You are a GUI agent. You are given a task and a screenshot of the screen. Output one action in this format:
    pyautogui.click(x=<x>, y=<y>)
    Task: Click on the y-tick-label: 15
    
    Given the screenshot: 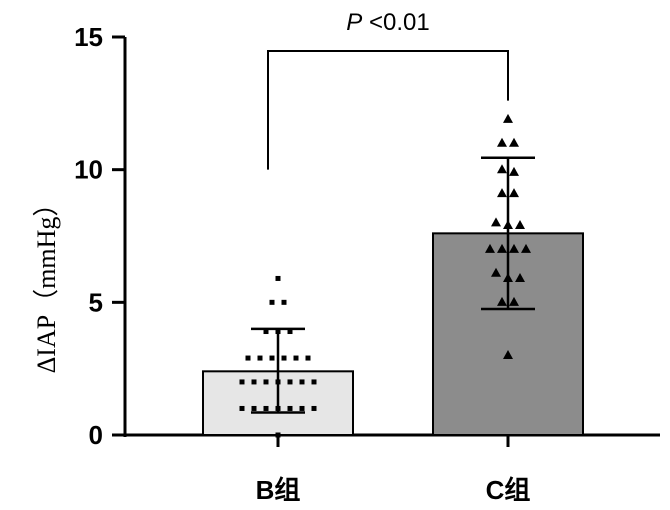 What is the action you would take?
    pyautogui.click(x=88, y=37)
    